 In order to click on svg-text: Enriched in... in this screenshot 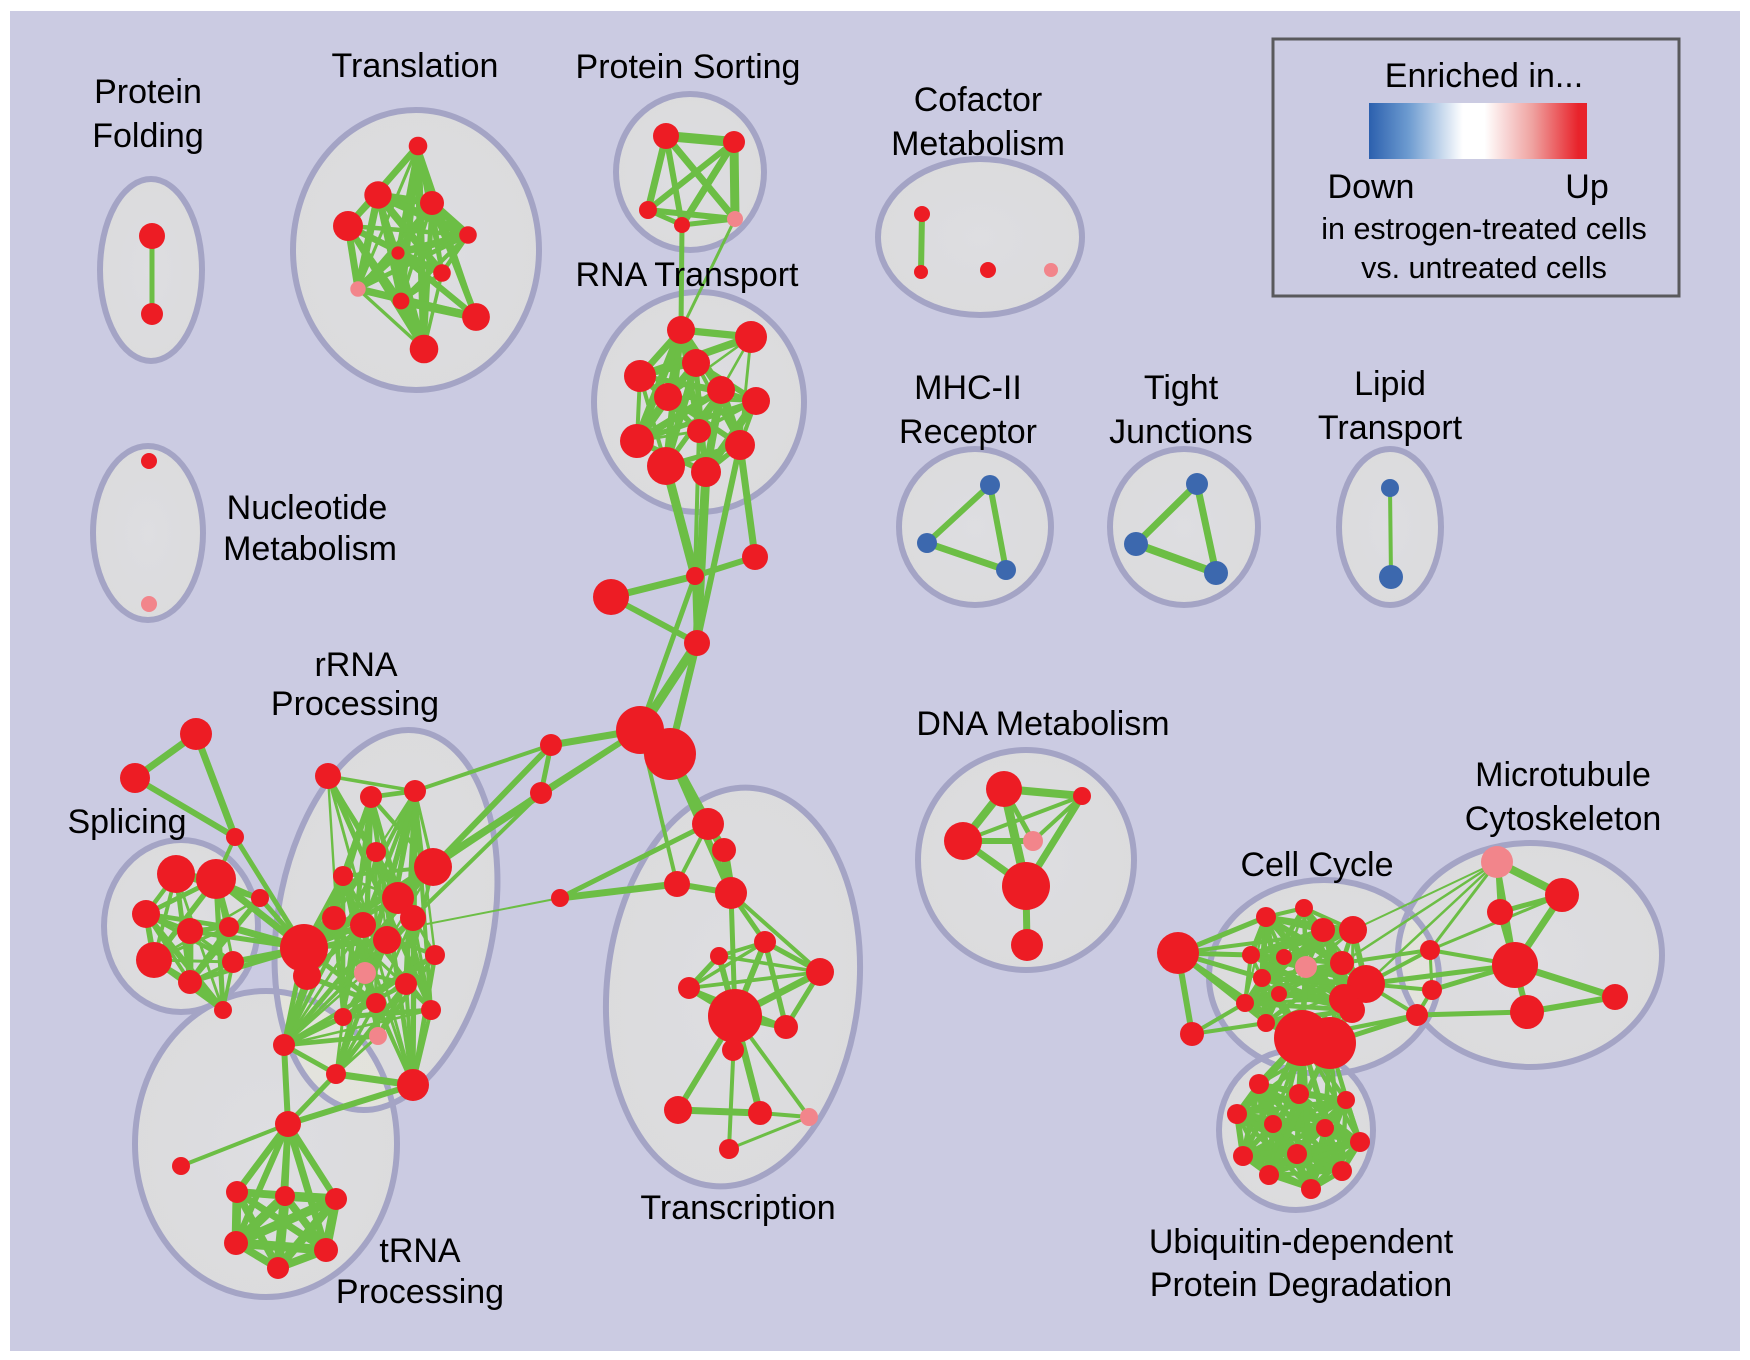, I will do `click(1484, 76)`.